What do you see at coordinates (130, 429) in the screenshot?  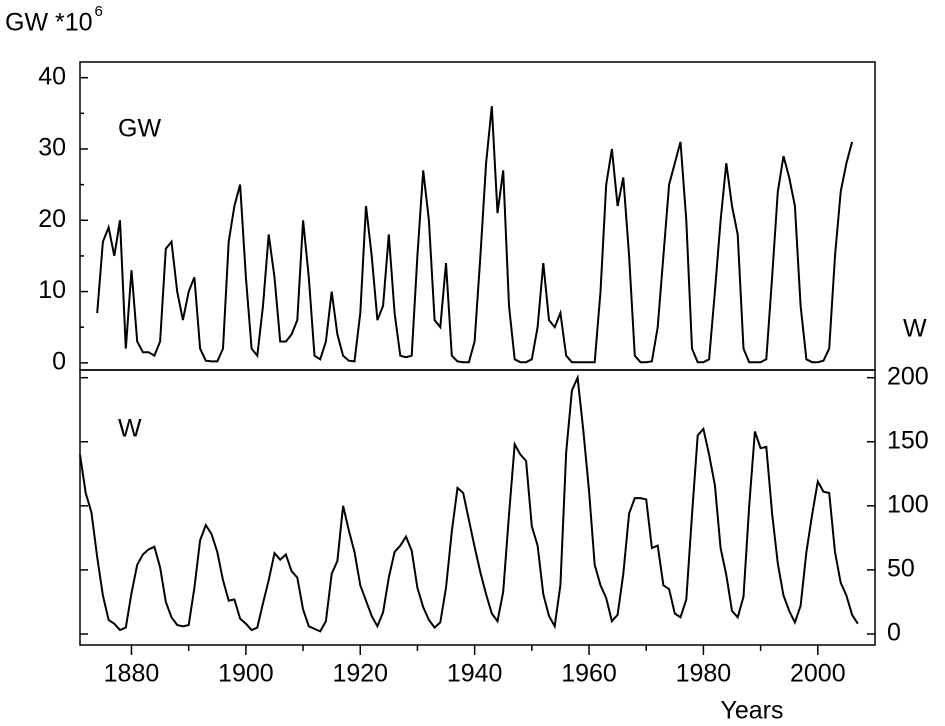 I see `panel-annotation: W` at bounding box center [130, 429].